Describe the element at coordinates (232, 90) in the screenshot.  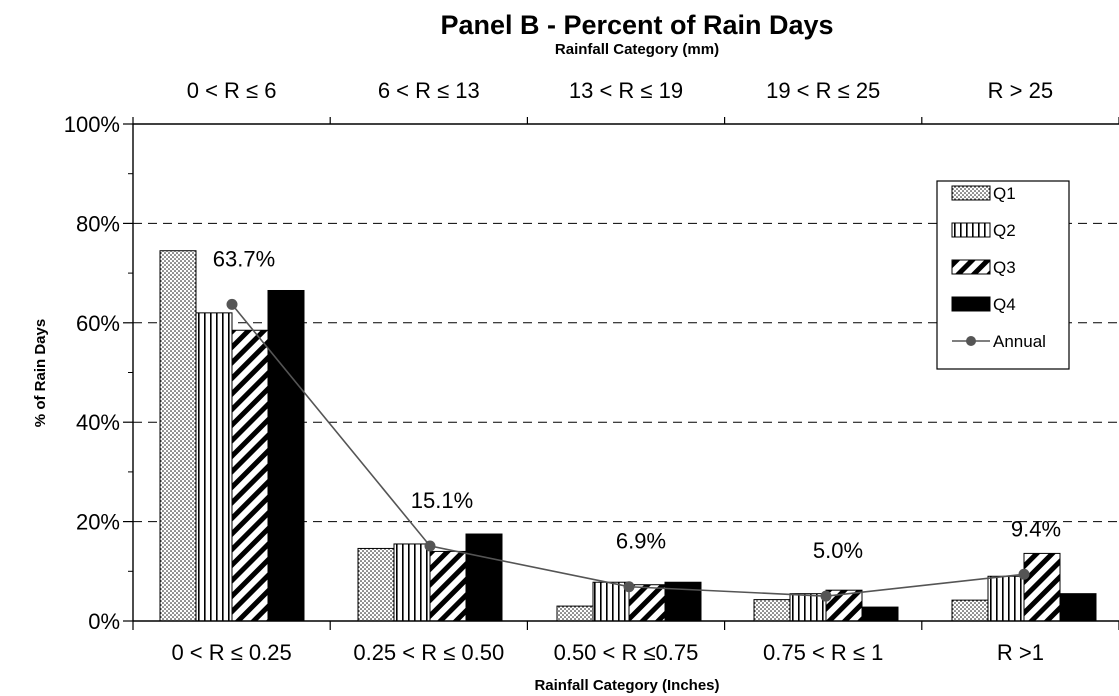
I see `top-category-label: 0 < R ≤ 6` at that location.